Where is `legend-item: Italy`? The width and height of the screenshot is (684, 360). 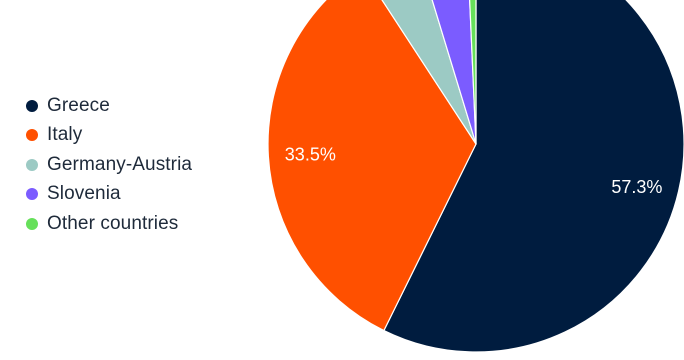
legend-item: Italy is located at coordinates (109, 136).